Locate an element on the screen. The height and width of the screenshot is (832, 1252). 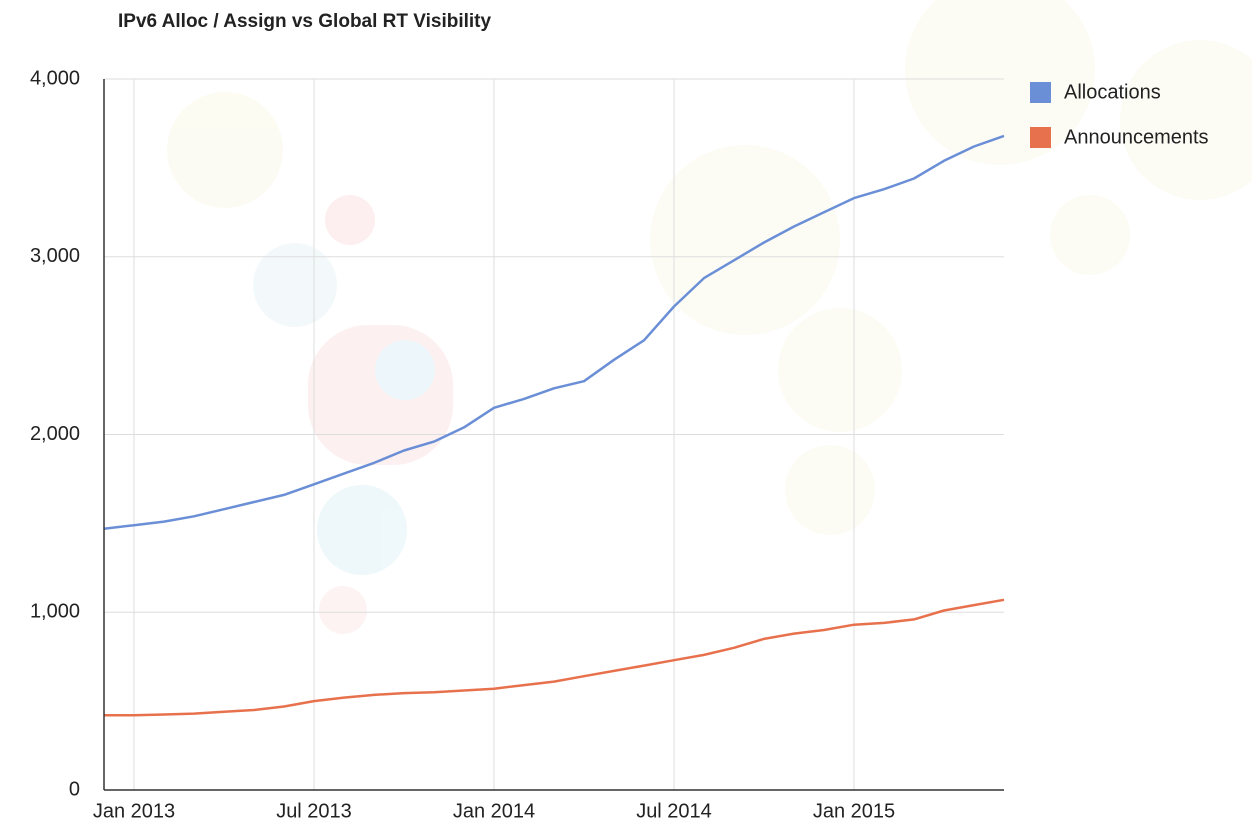
y-tick-label: 2,000 is located at coordinates (55, 434).